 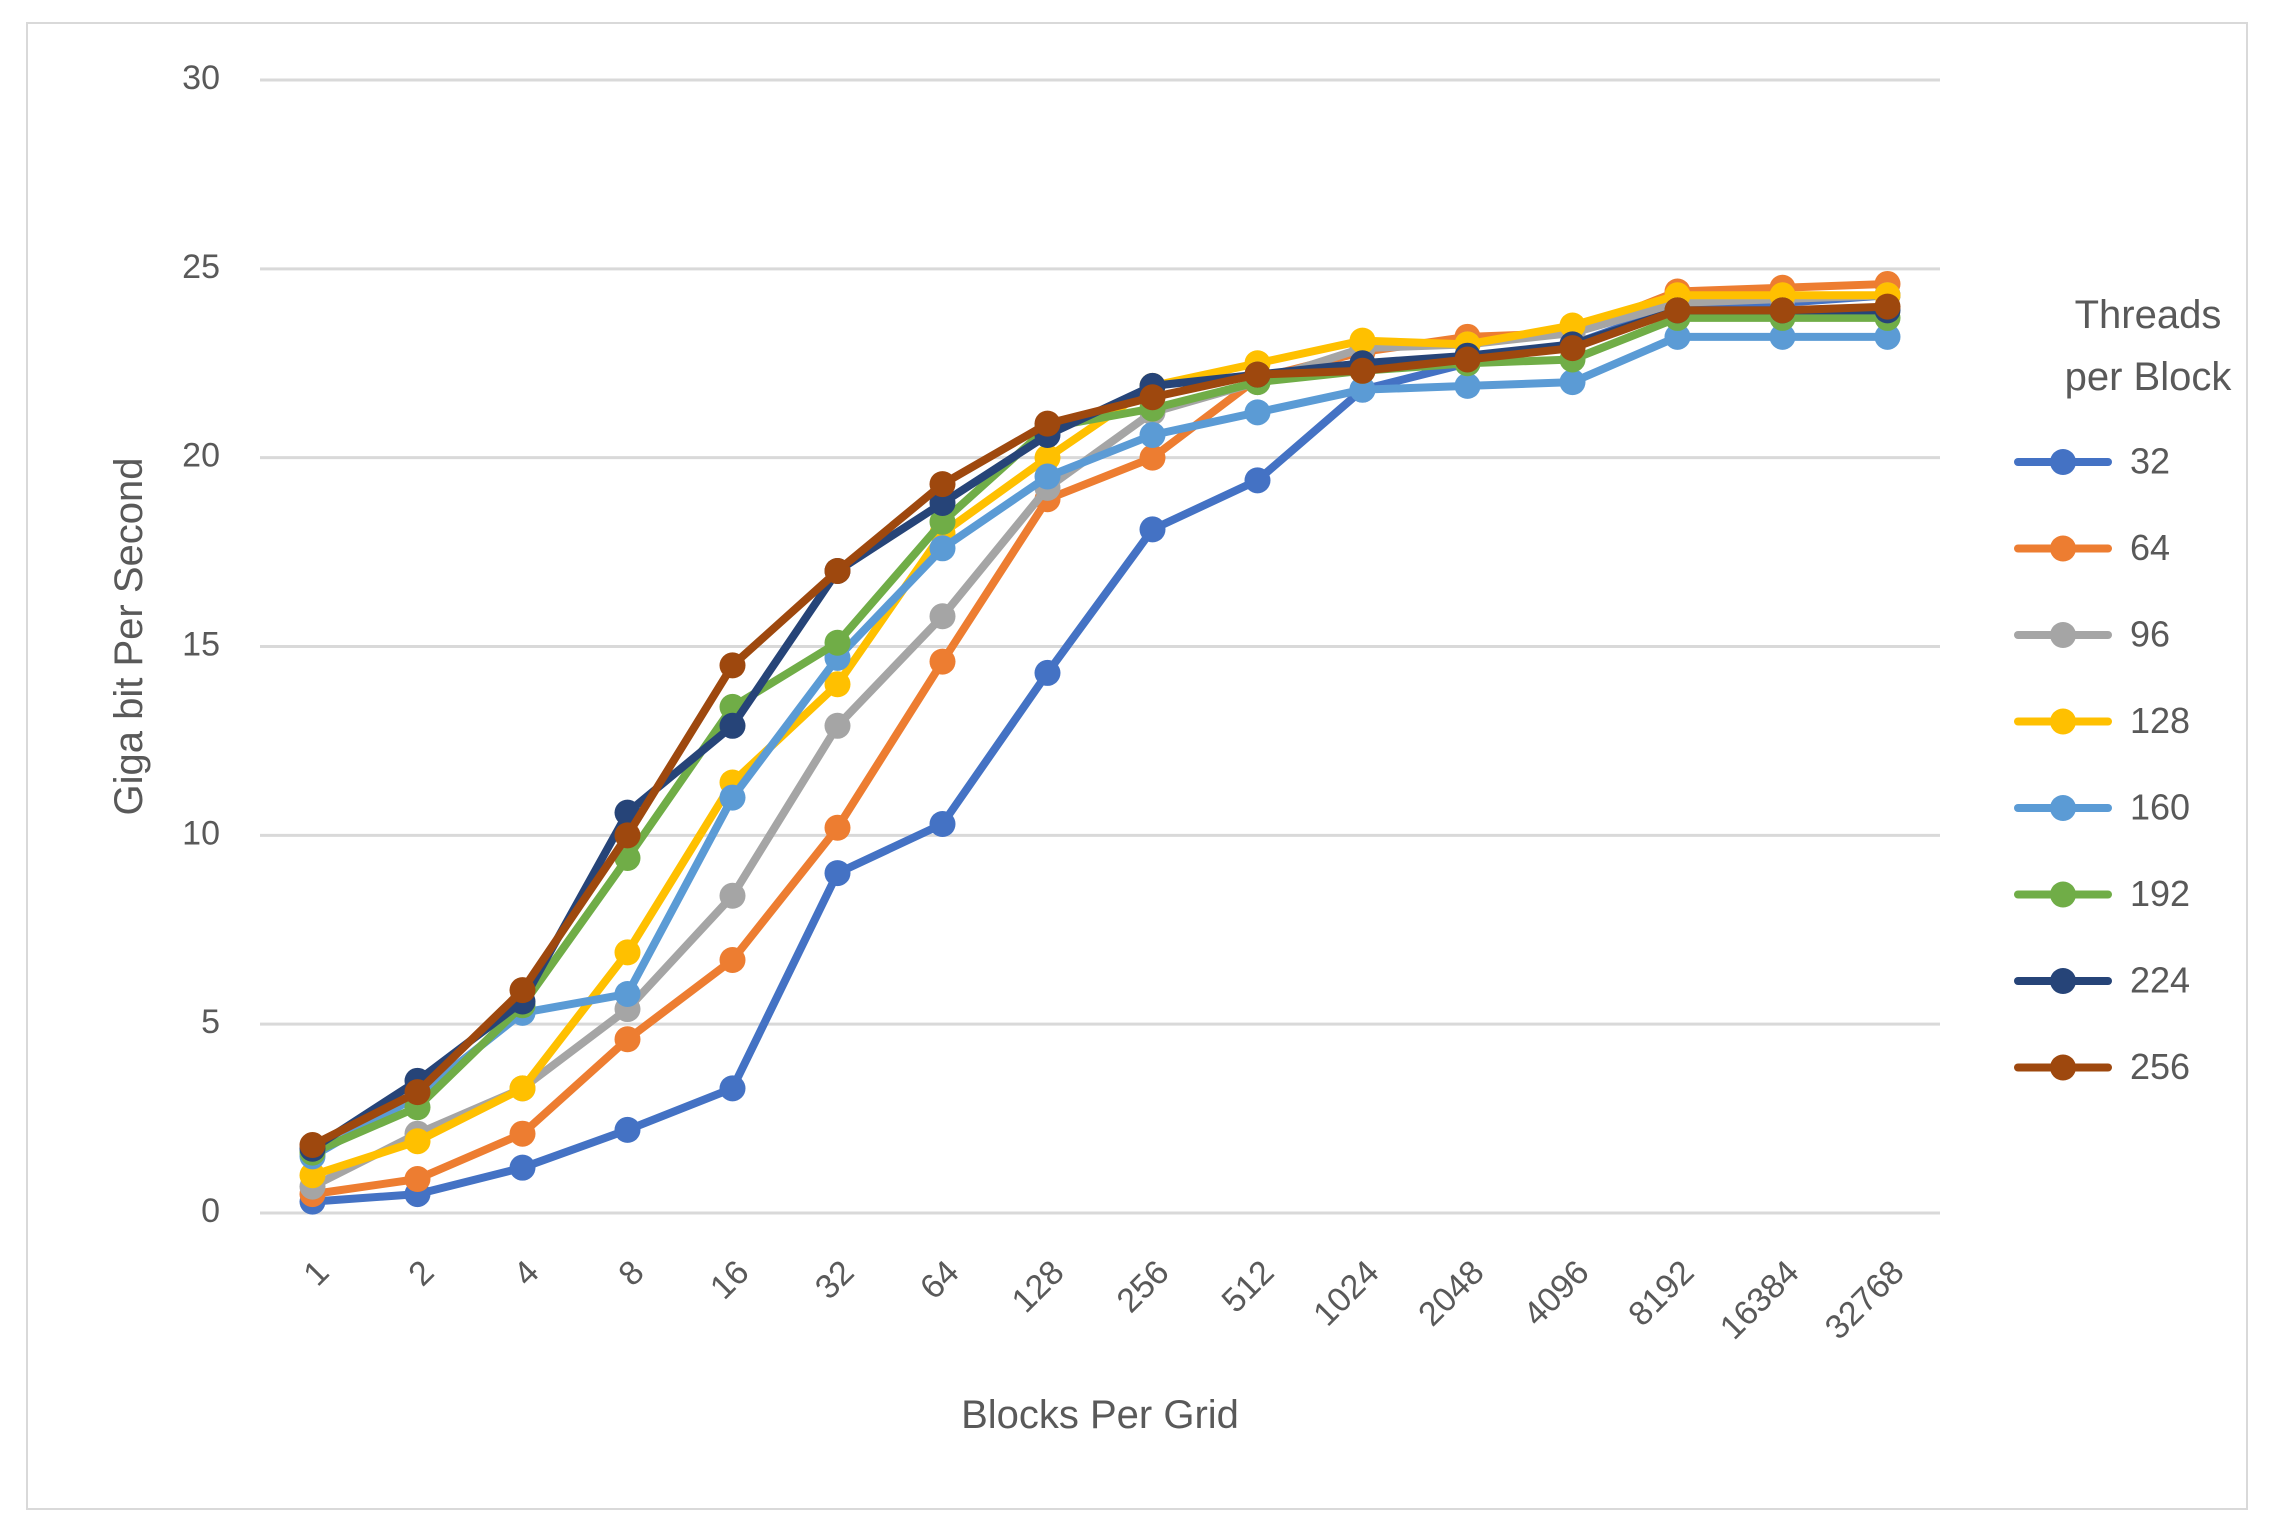 What do you see at coordinates (1865, 1300) in the screenshot?
I see `x-tick-label: 32768` at bounding box center [1865, 1300].